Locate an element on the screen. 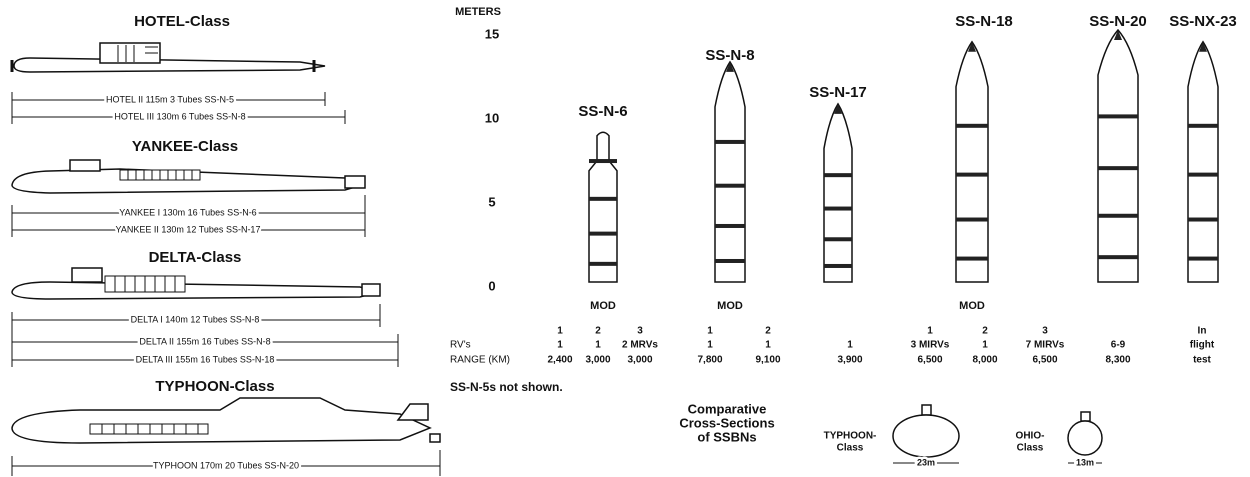  table-cell: In is located at coordinates (1202, 331).